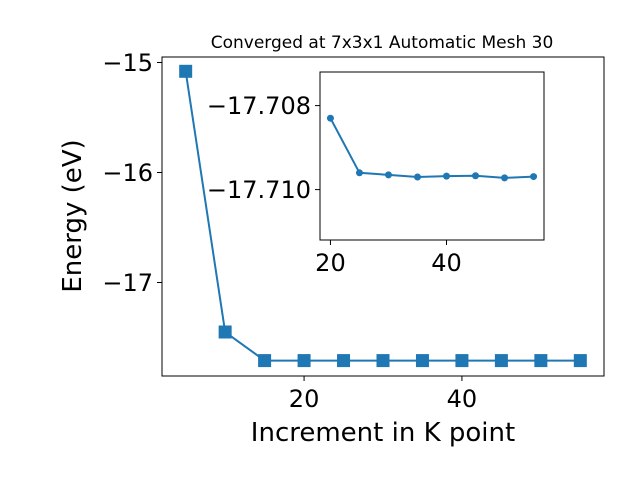  Describe the element at coordinates (383, 433) in the screenshot. I see `x-axis-label: Increment in K point` at that location.